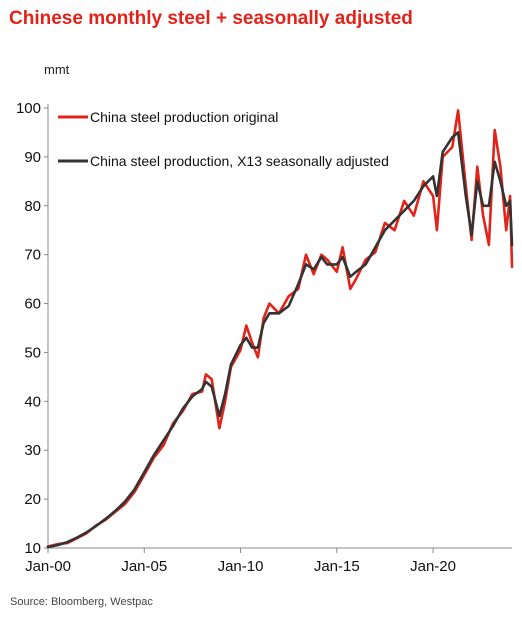 The height and width of the screenshot is (619, 522). What do you see at coordinates (433, 566) in the screenshot?
I see `x-tick-label: Jan-20` at bounding box center [433, 566].